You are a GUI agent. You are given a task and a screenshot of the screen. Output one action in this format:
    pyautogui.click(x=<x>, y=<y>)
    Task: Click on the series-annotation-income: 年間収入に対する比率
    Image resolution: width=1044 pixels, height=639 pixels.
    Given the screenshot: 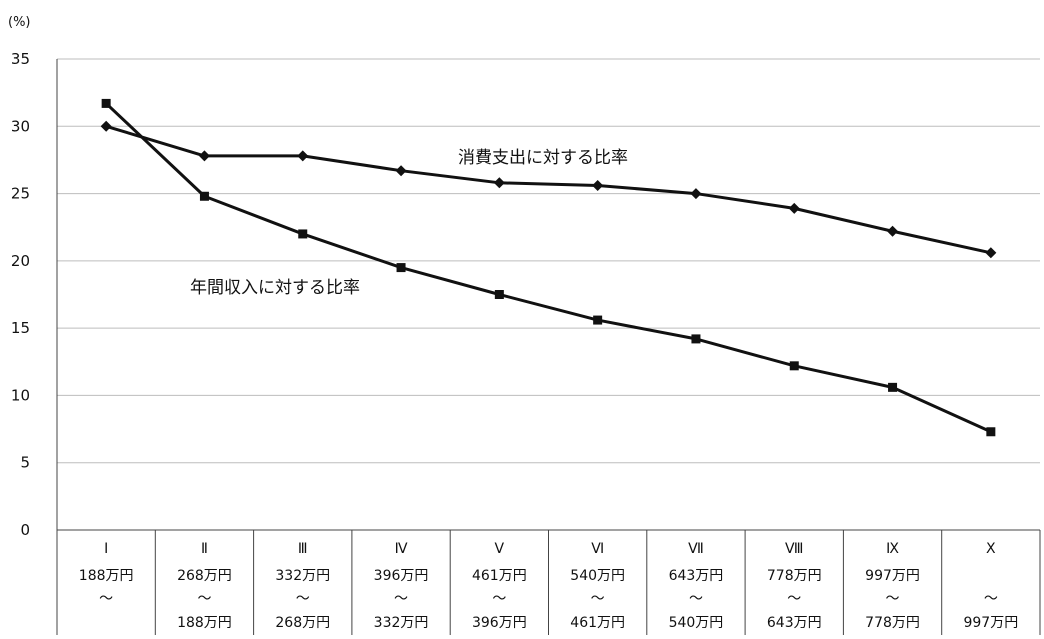 What is the action you would take?
    pyautogui.click(x=275, y=288)
    